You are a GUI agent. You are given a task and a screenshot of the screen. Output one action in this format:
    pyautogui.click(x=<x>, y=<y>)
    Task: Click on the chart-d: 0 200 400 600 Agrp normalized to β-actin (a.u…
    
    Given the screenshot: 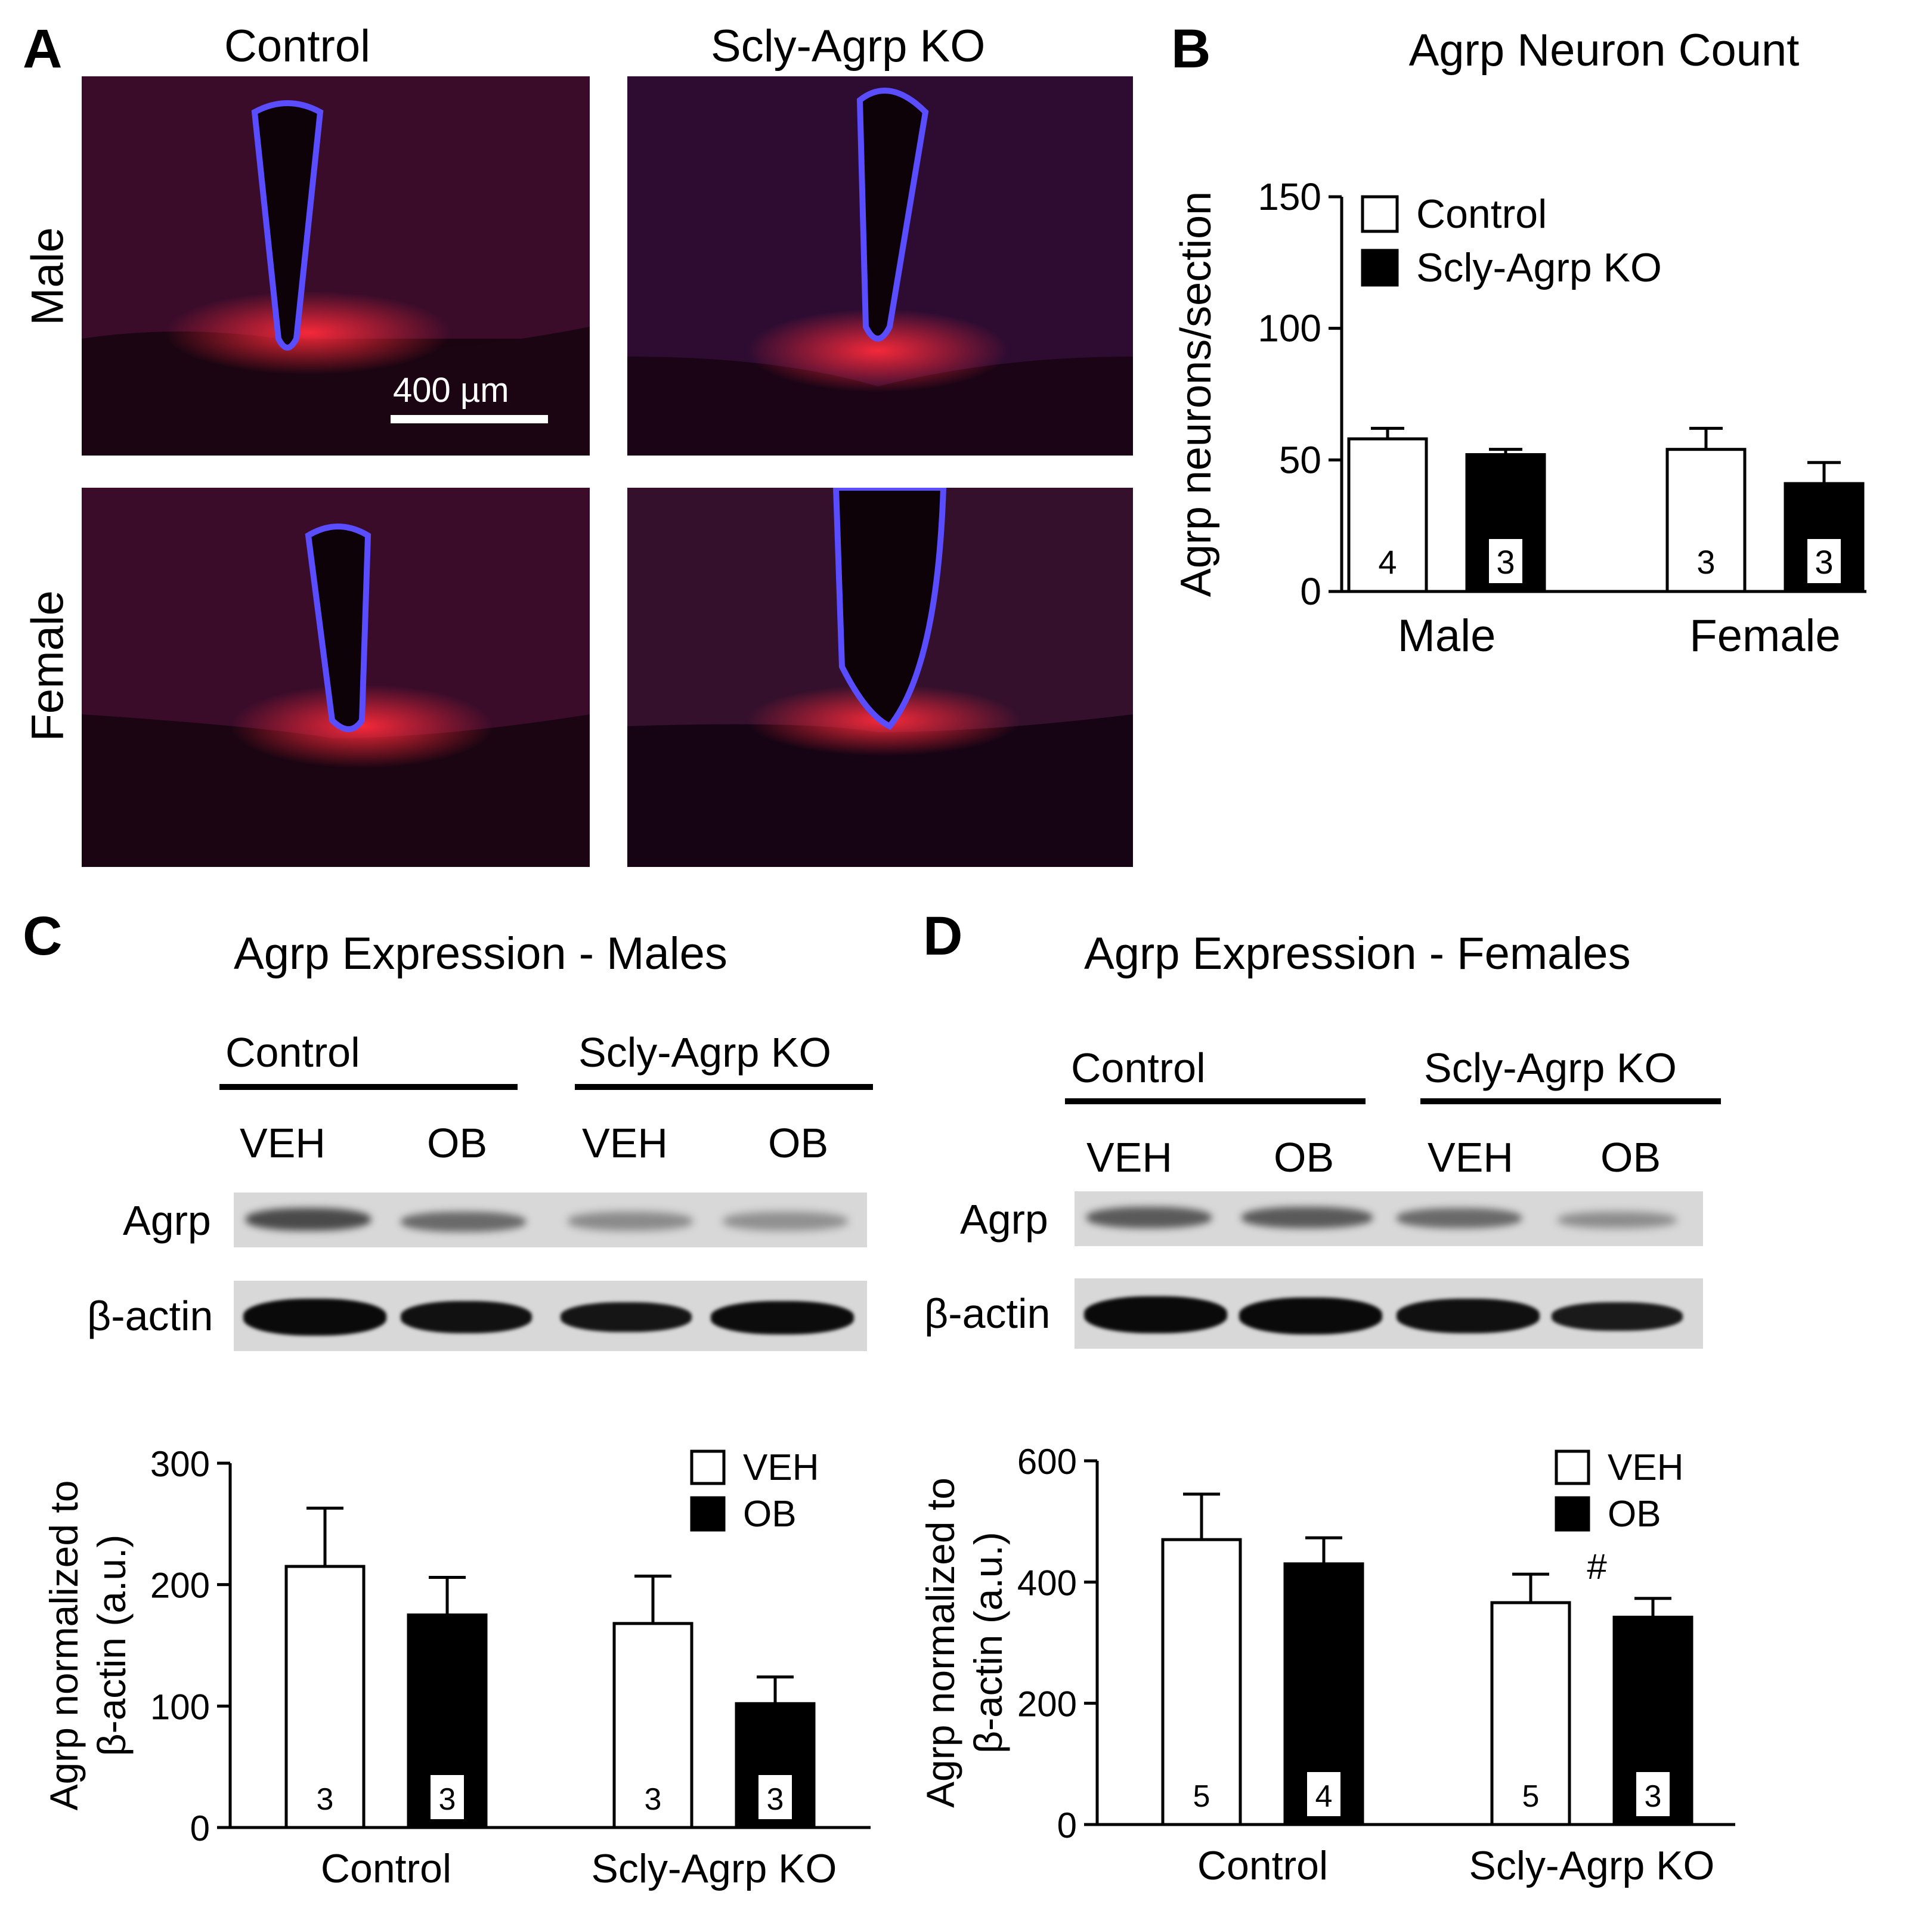 What is the action you would take?
    pyautogui.click(x=1327, y=1665)
    